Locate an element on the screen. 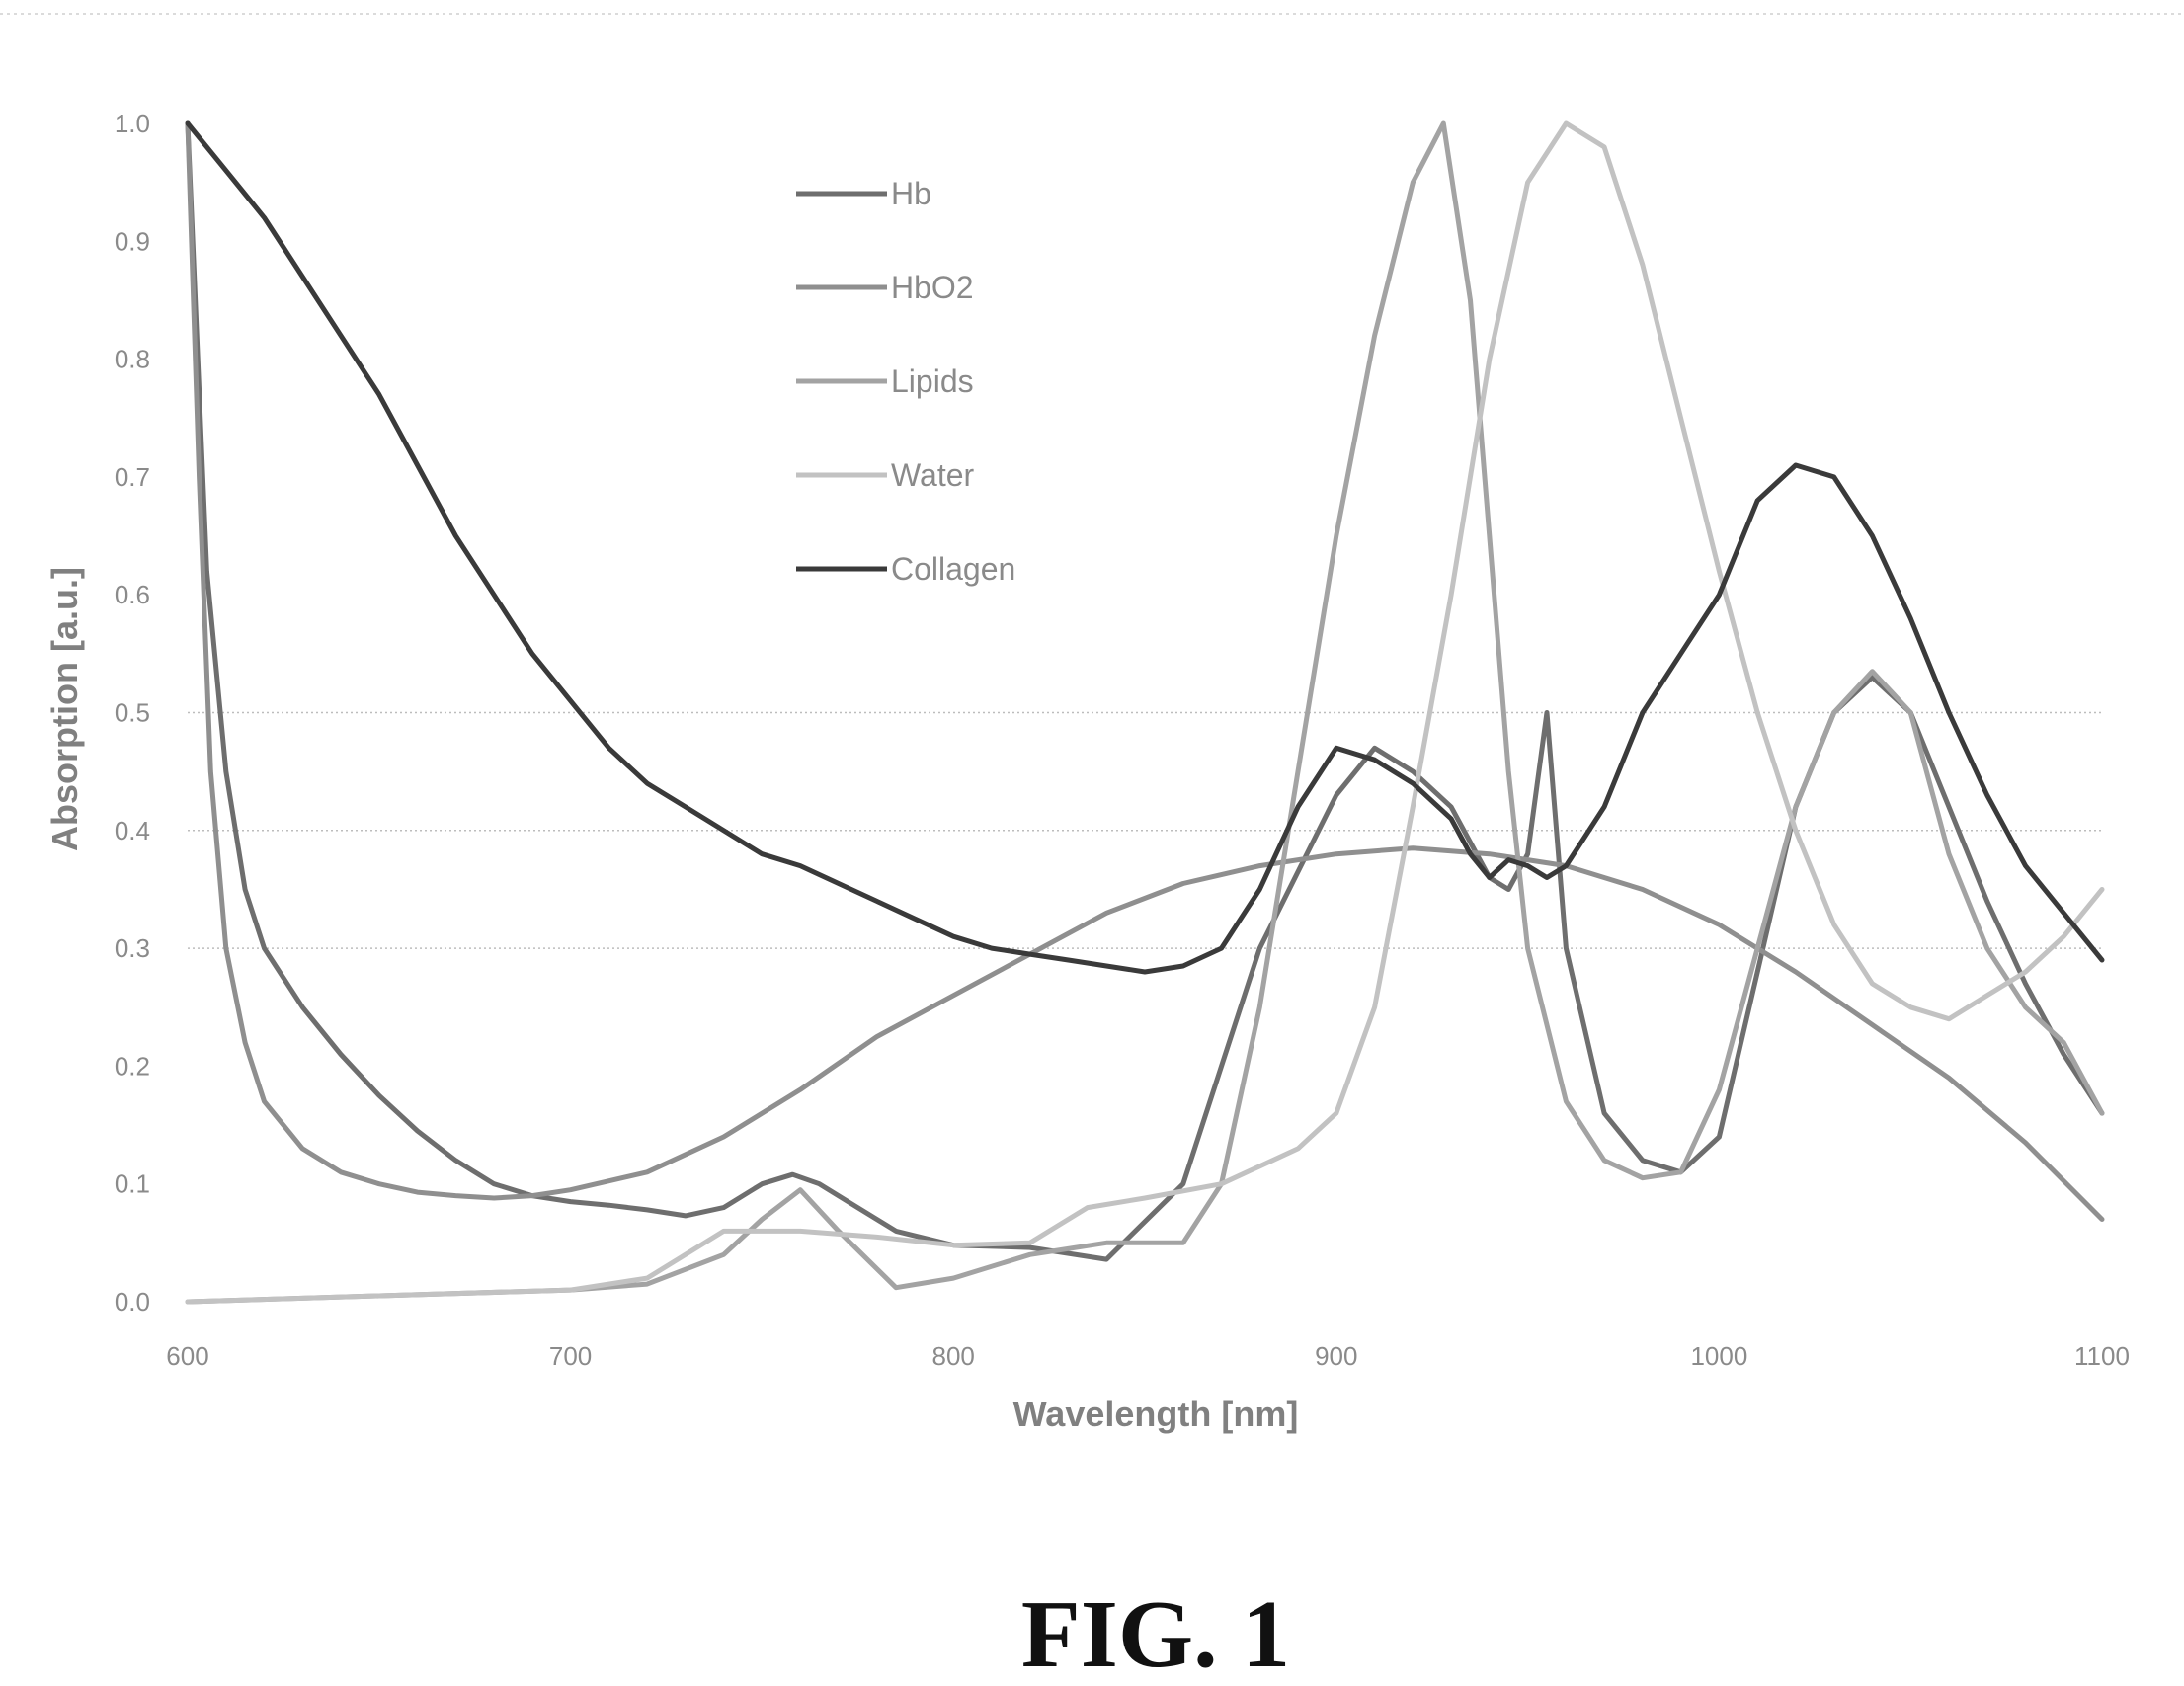  y-tick-label: 1.0 is located at coordinates (132, 123).